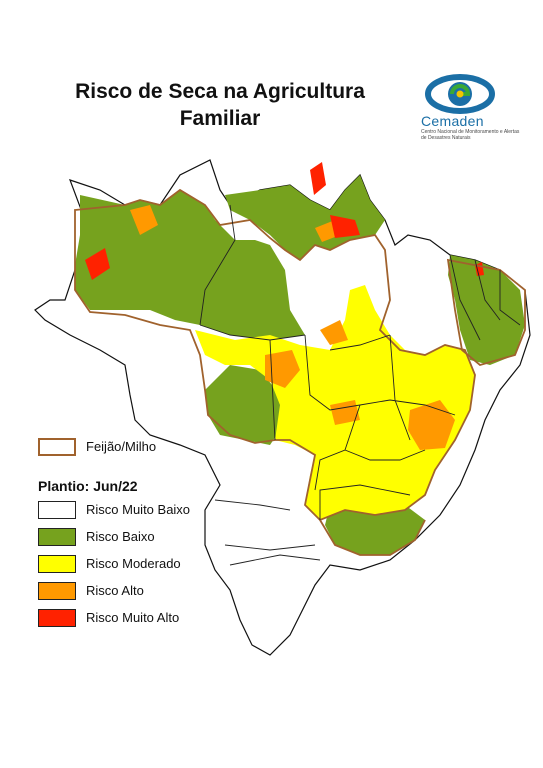  I want to click on region-low-northeast, so click(305, 217).